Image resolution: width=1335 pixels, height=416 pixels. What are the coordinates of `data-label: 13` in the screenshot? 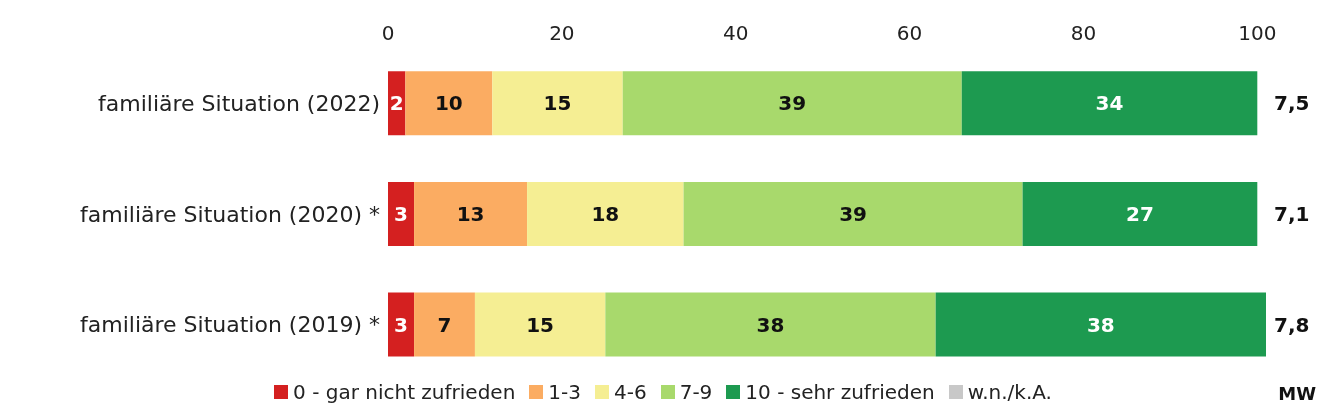 It's located at (470, 213).